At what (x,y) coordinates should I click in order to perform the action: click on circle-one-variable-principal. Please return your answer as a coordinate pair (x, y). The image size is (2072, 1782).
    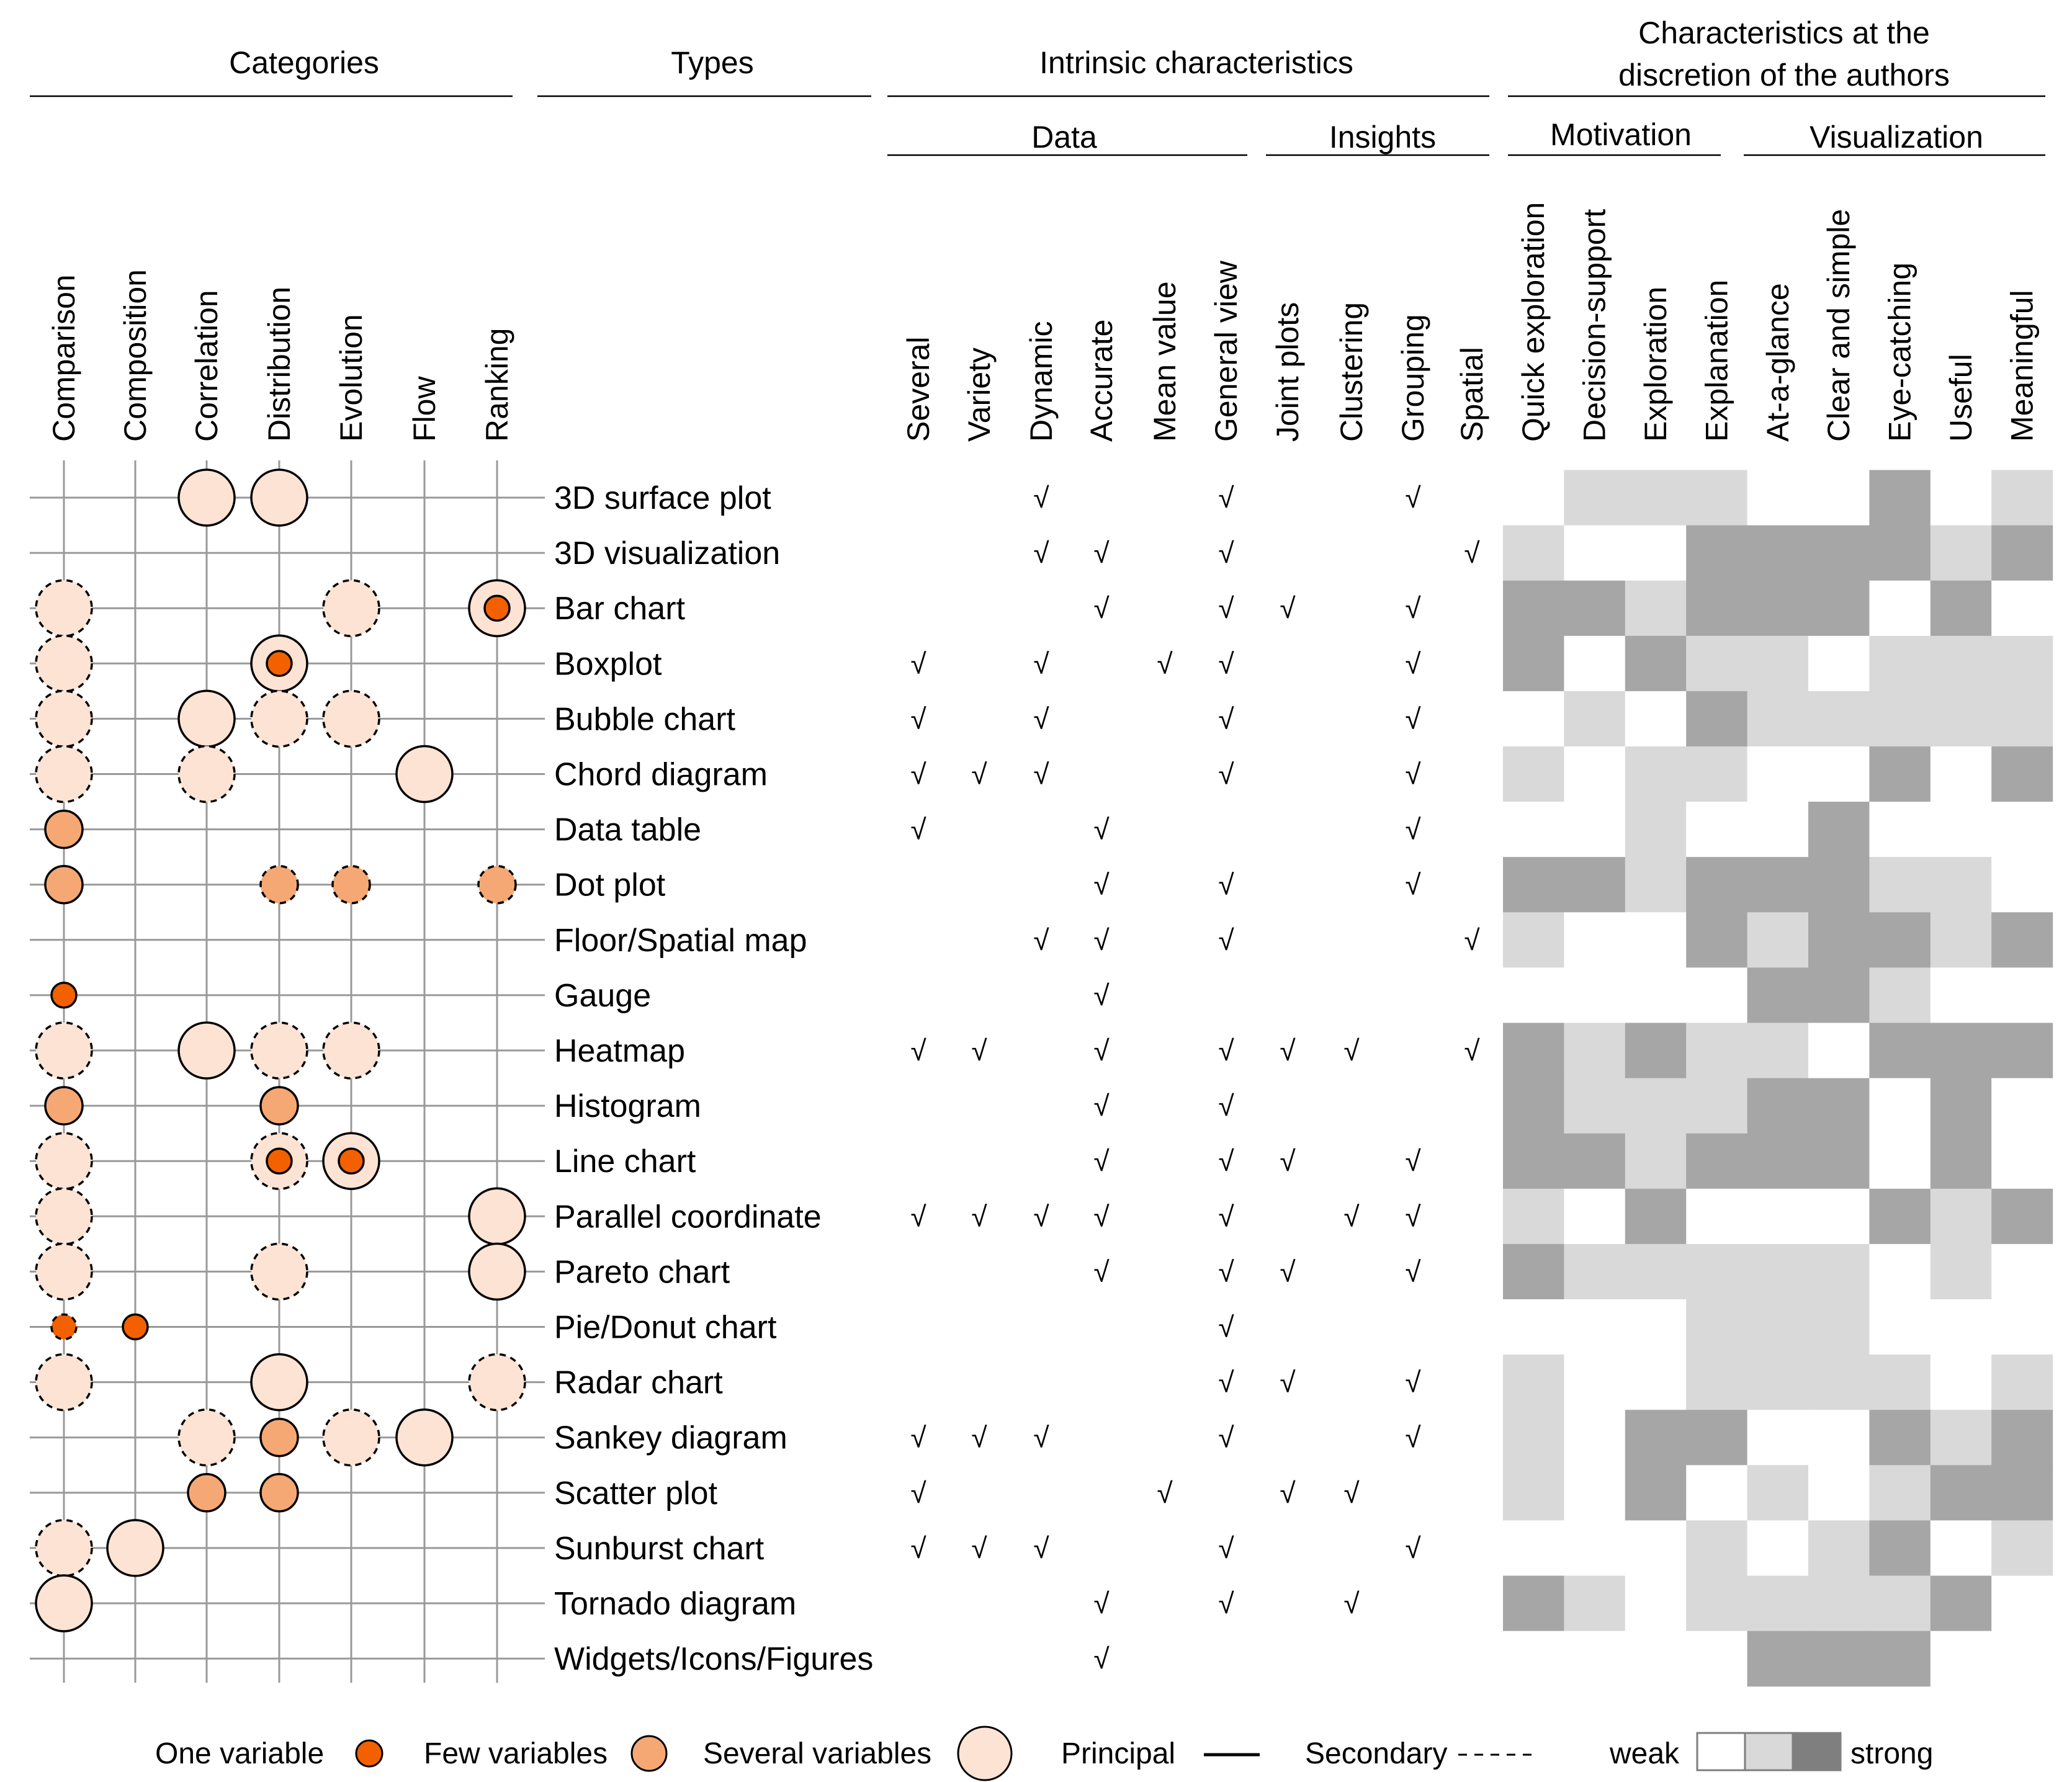
    Looking at the image, I should click on (279, 1161).